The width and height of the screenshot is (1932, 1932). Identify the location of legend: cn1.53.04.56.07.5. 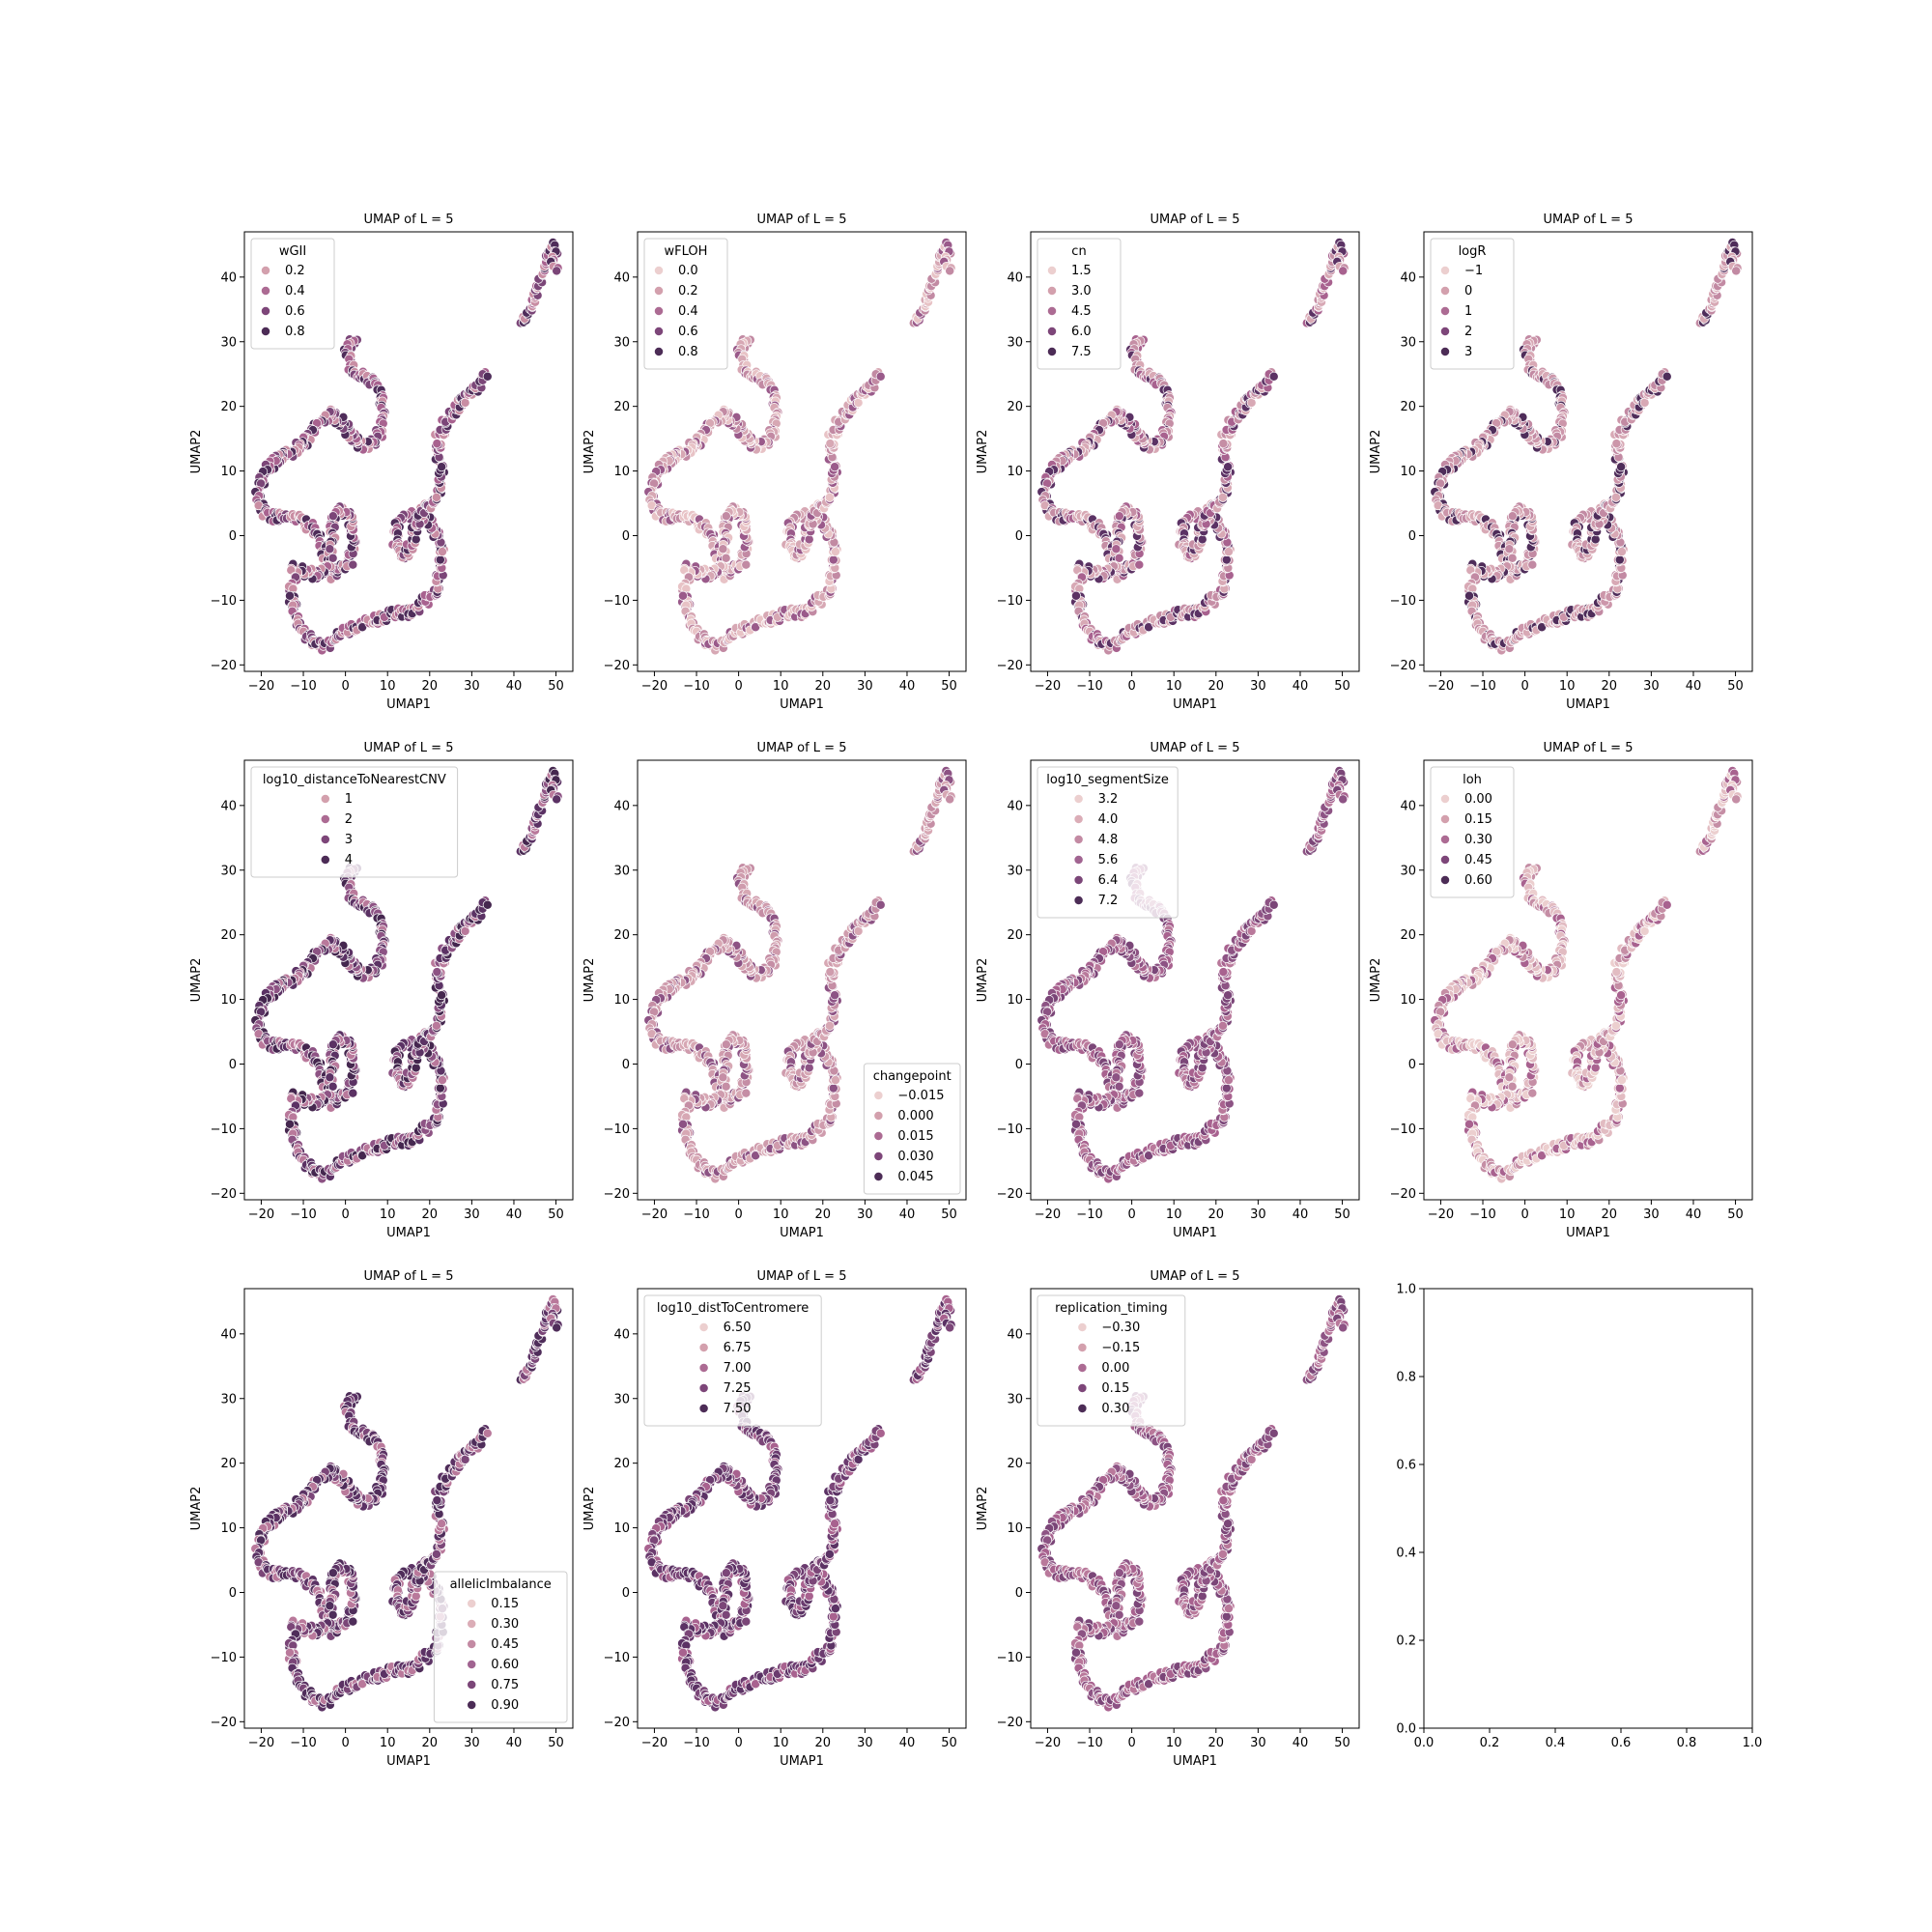
(1079, 304).